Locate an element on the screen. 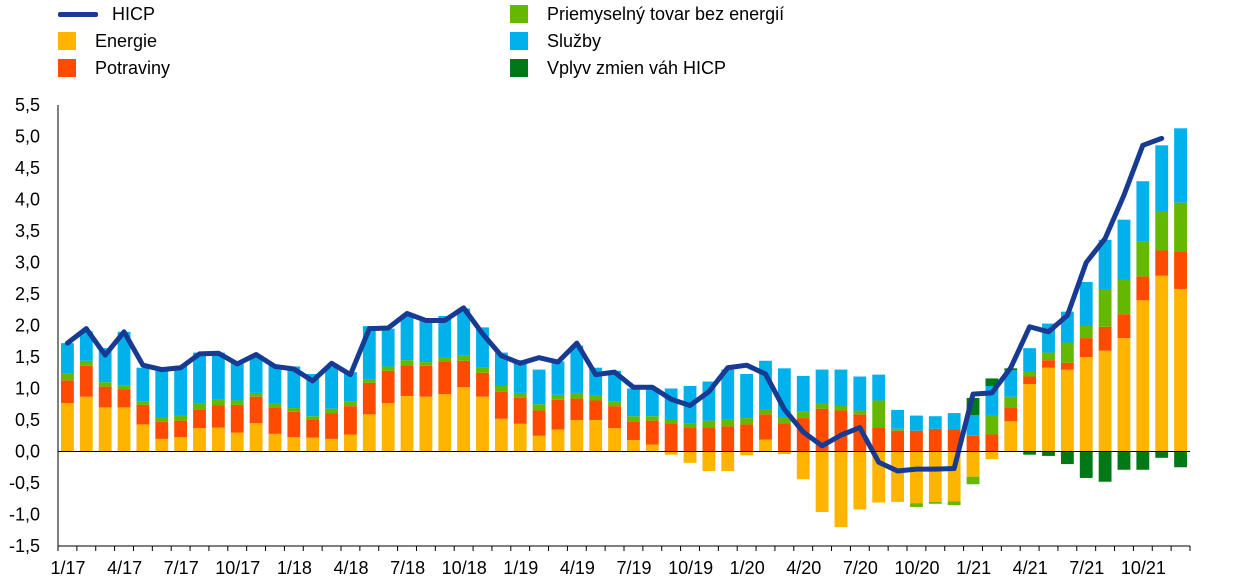 This screenshot has width=1240, height=586. y-tick-label: 5,0 is located at coordinates (27, 137).